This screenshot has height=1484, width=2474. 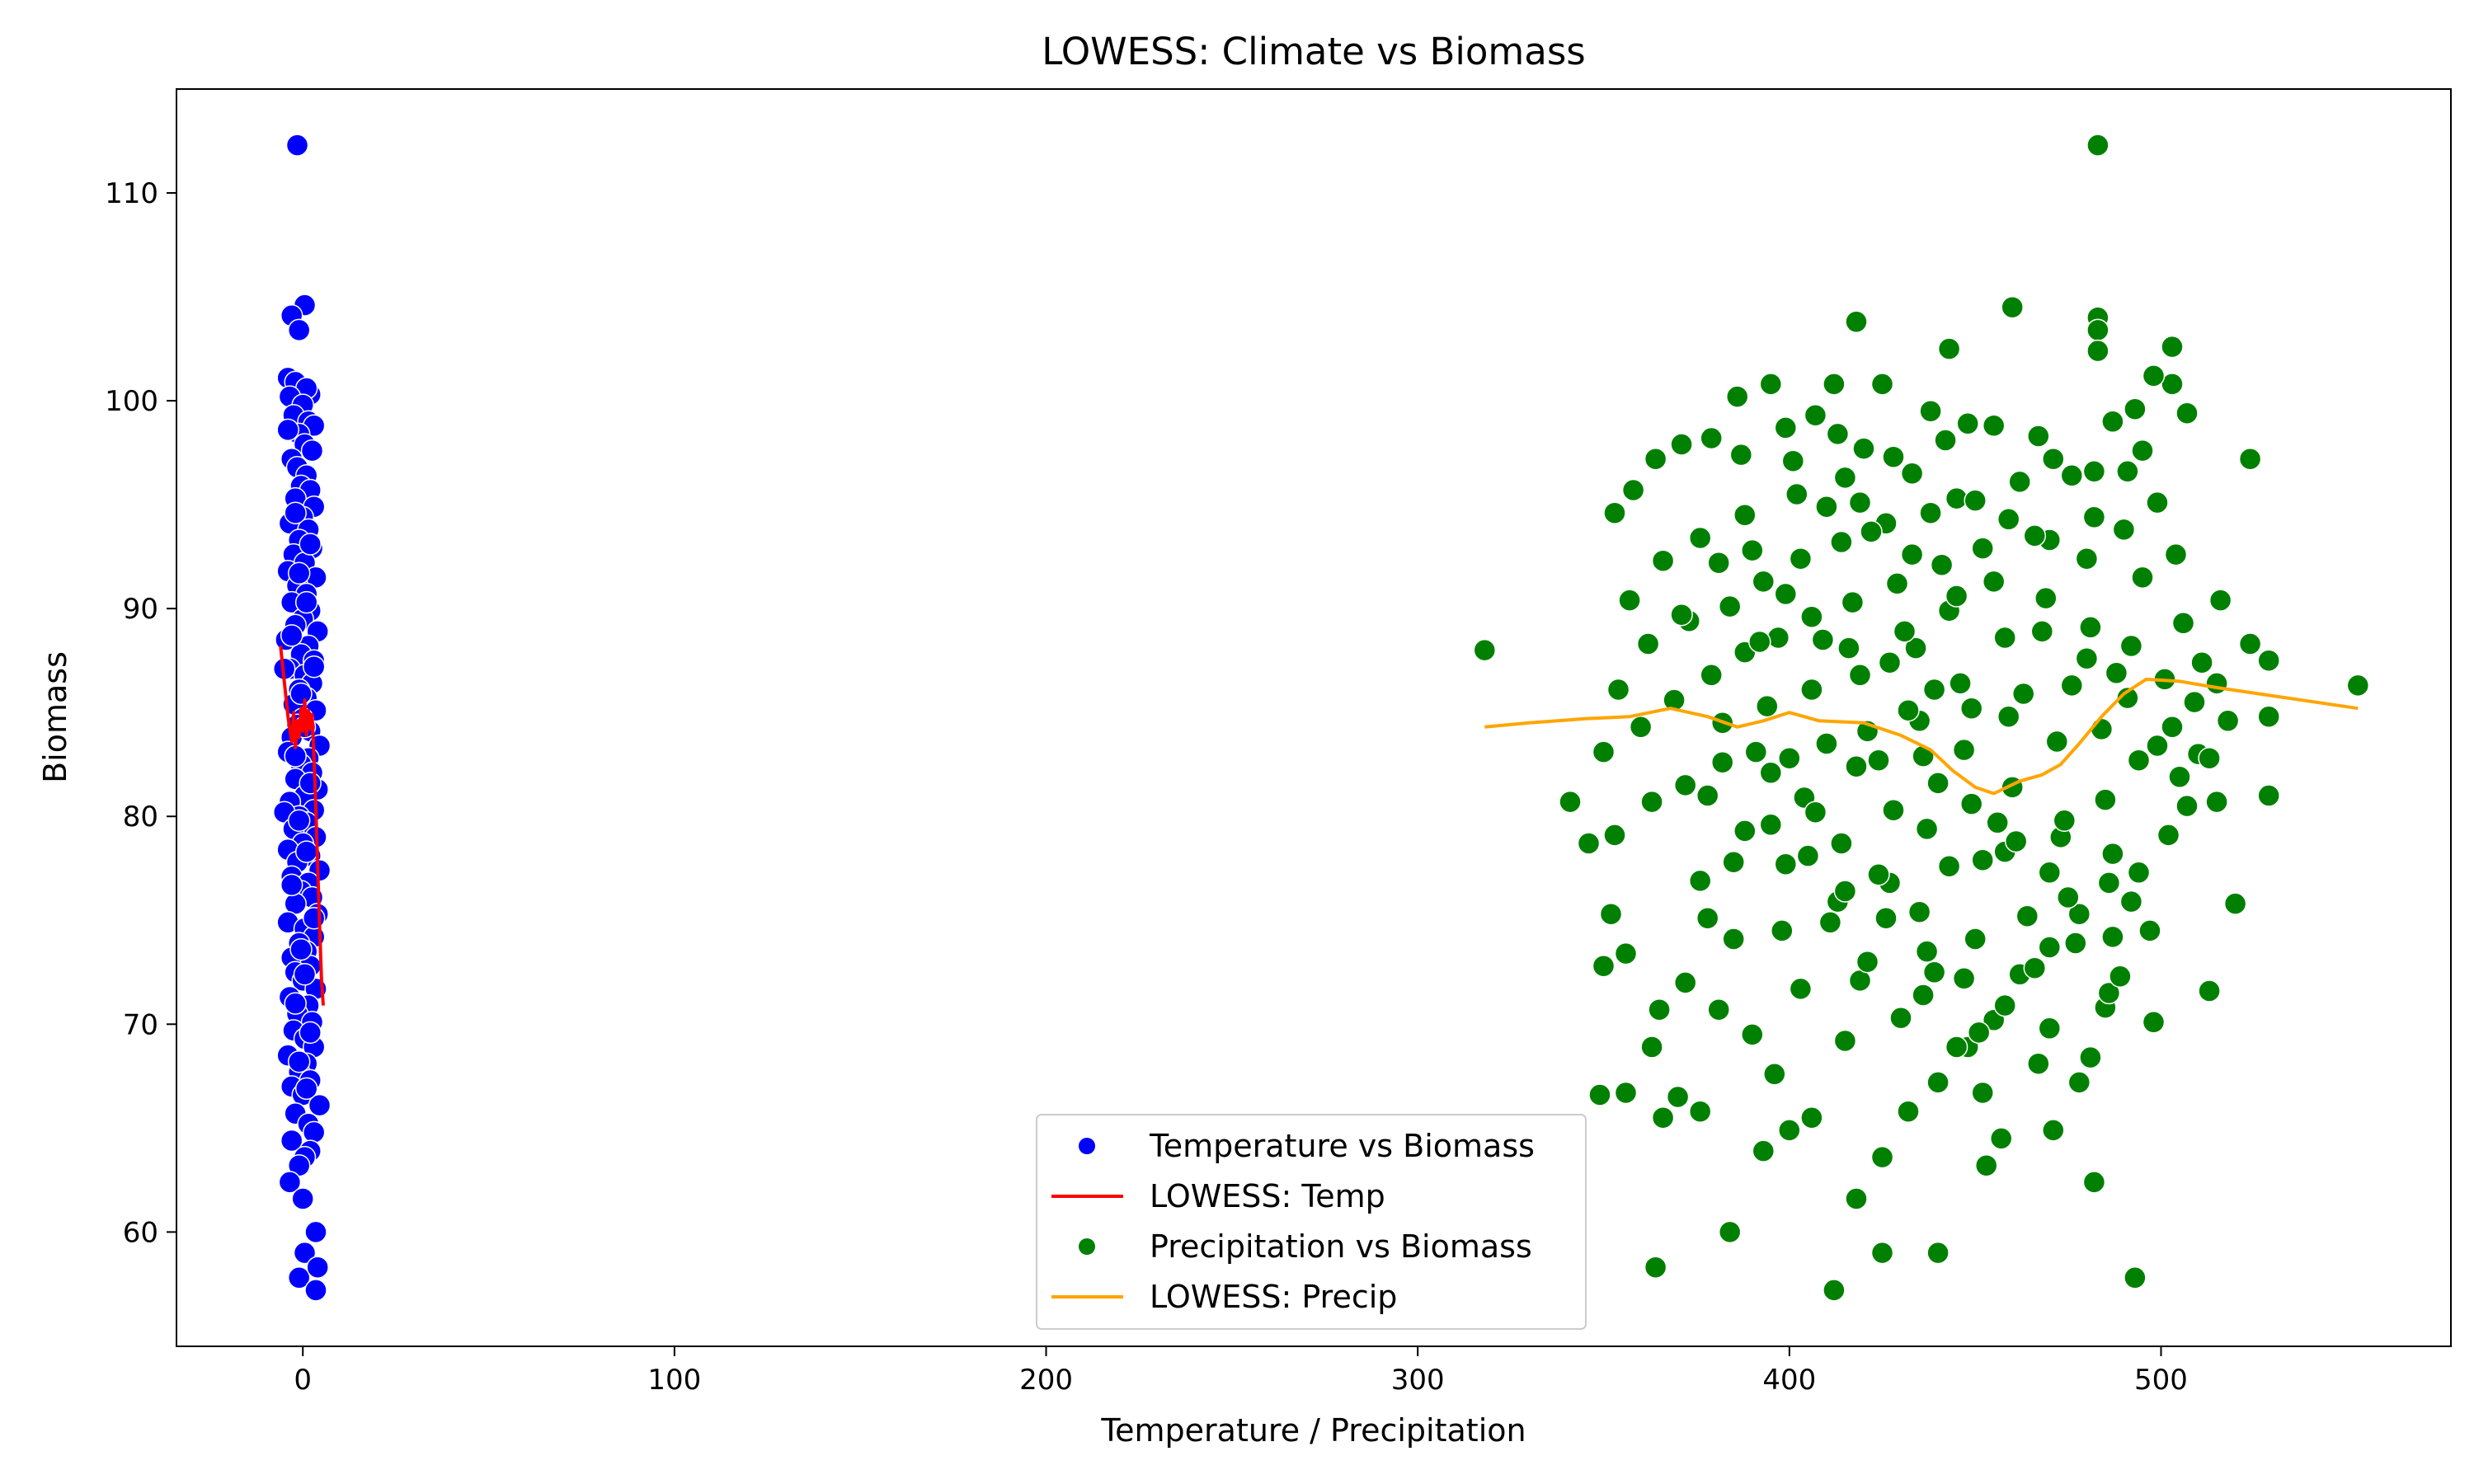 I want to click on chart-title: LOWESS: Climate vs Biomass, so click(x=1313, y=51).